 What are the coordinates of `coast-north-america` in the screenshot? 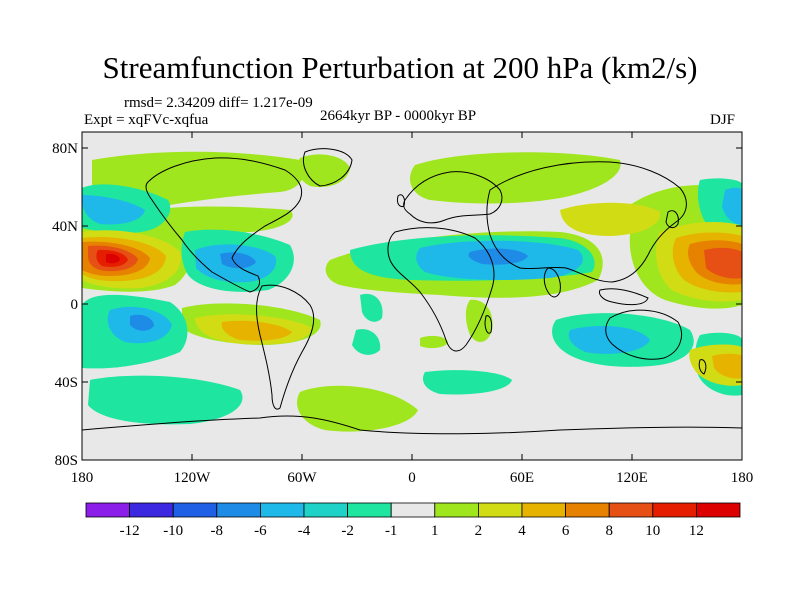 It's located at (224, 225).